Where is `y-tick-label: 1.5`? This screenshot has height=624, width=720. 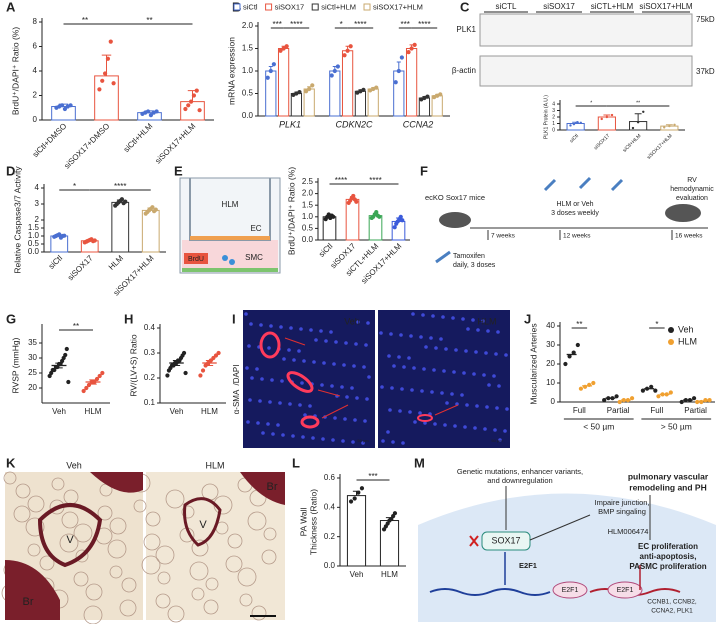
y-tick-label: 1.5 is located at coordinates (248, 48).